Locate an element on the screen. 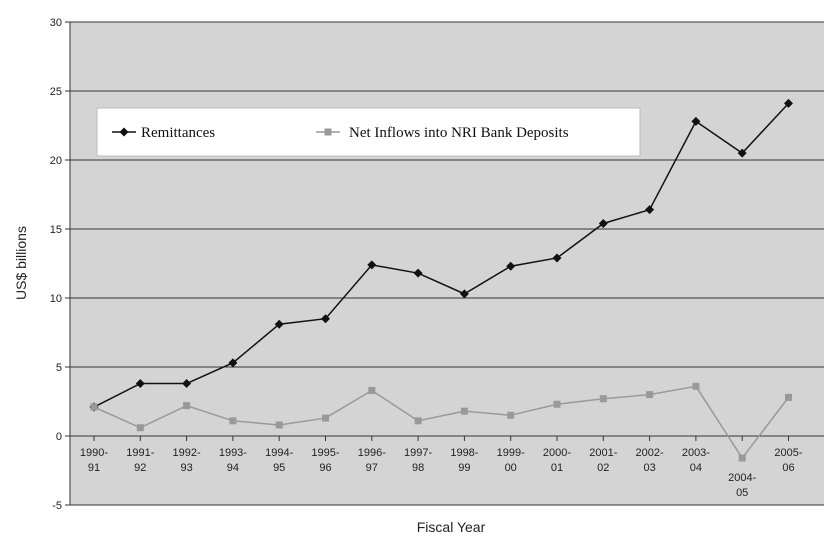 This screenshot has width=824, height=537. x-tick-label-line: 03 is located at coordinates (649, 468).